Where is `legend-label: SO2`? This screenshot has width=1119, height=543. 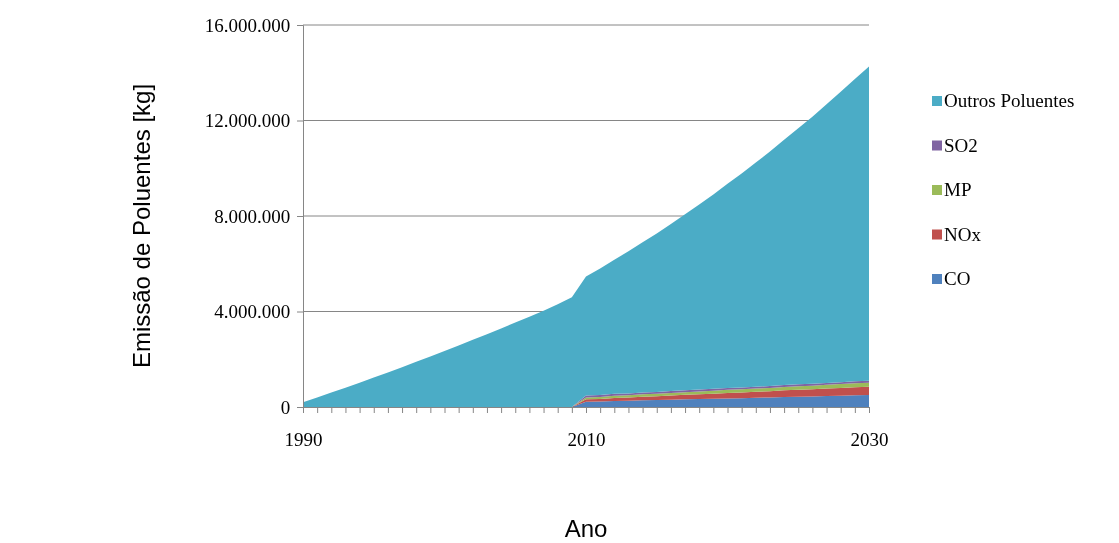 legend-label: SO2 is located at coordinates (961, 145).